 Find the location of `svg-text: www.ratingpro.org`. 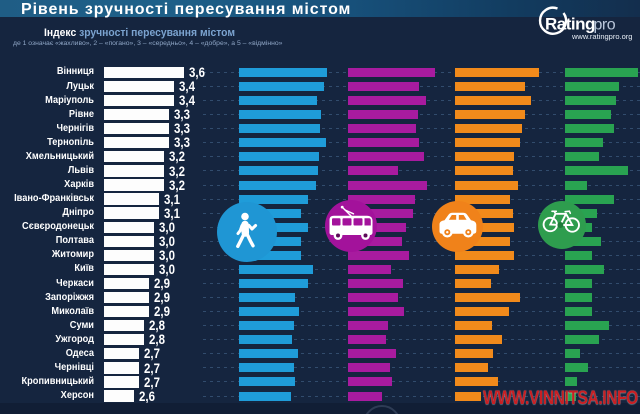

svg-text: www.ratingpro.org is located at coordinates (601, 36).